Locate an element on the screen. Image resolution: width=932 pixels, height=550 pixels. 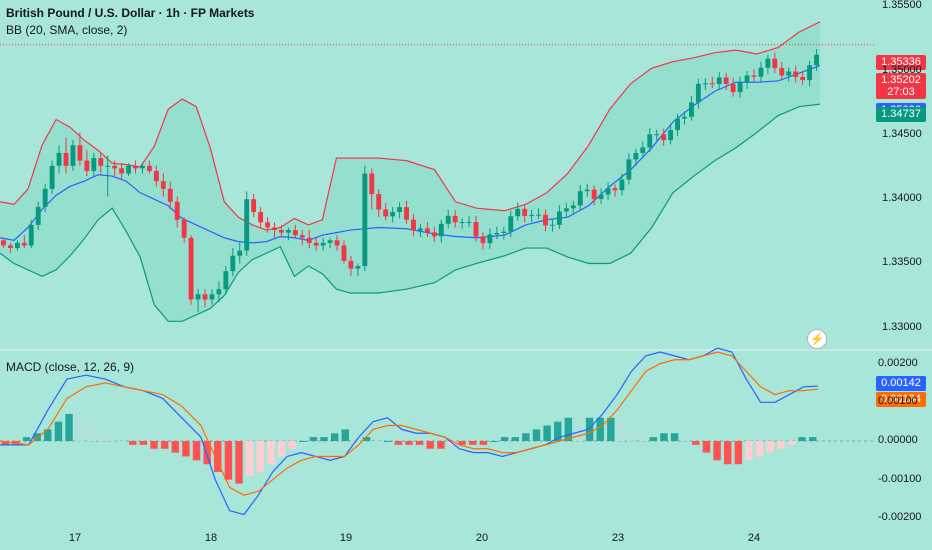
flash-icon: ⚡ is located at coordinates (817, 339).